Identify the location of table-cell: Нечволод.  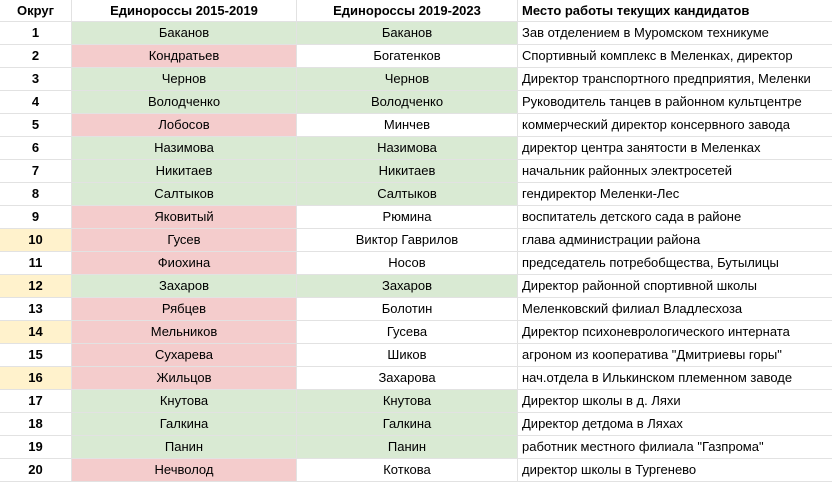
(184, 470).